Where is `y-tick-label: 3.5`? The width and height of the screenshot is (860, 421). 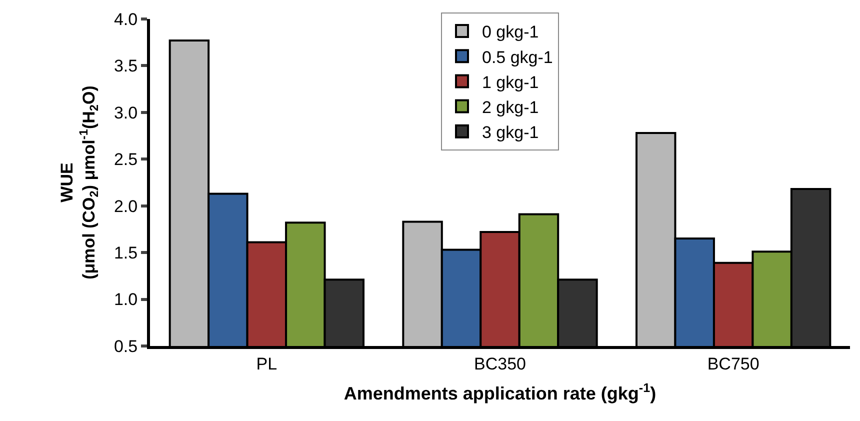
y-tick-label: 3.5 is located at coordinates (126, 66).